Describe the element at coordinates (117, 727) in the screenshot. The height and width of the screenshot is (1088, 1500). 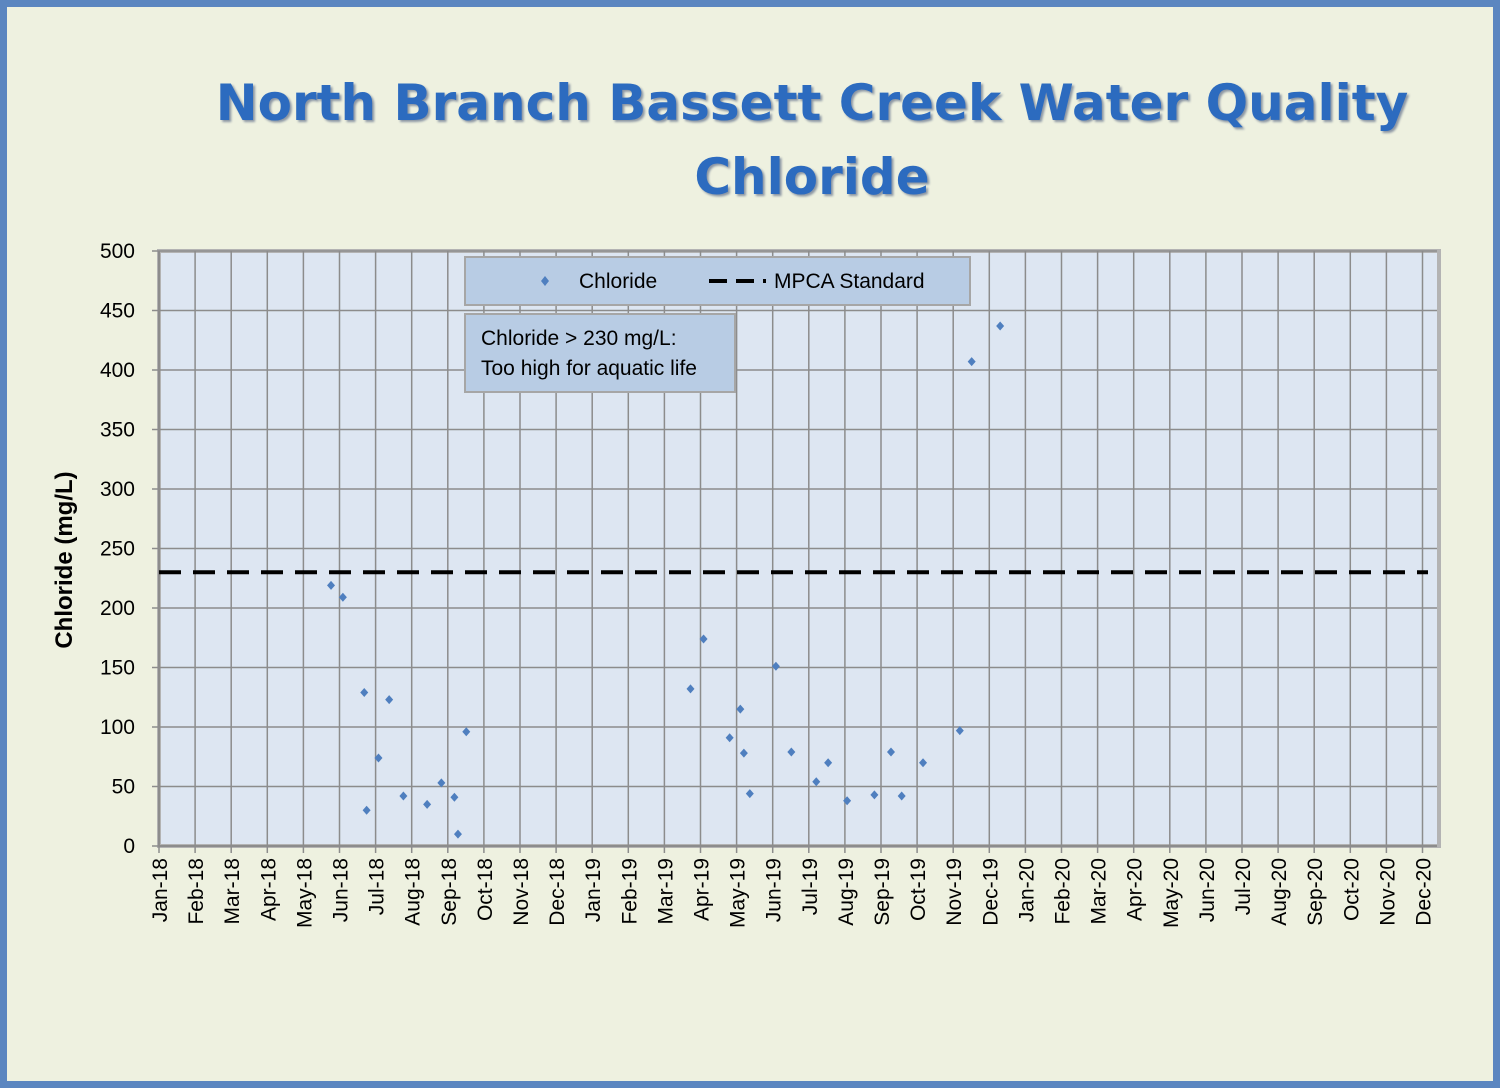
I see `y-tick-label: 100` at that location.